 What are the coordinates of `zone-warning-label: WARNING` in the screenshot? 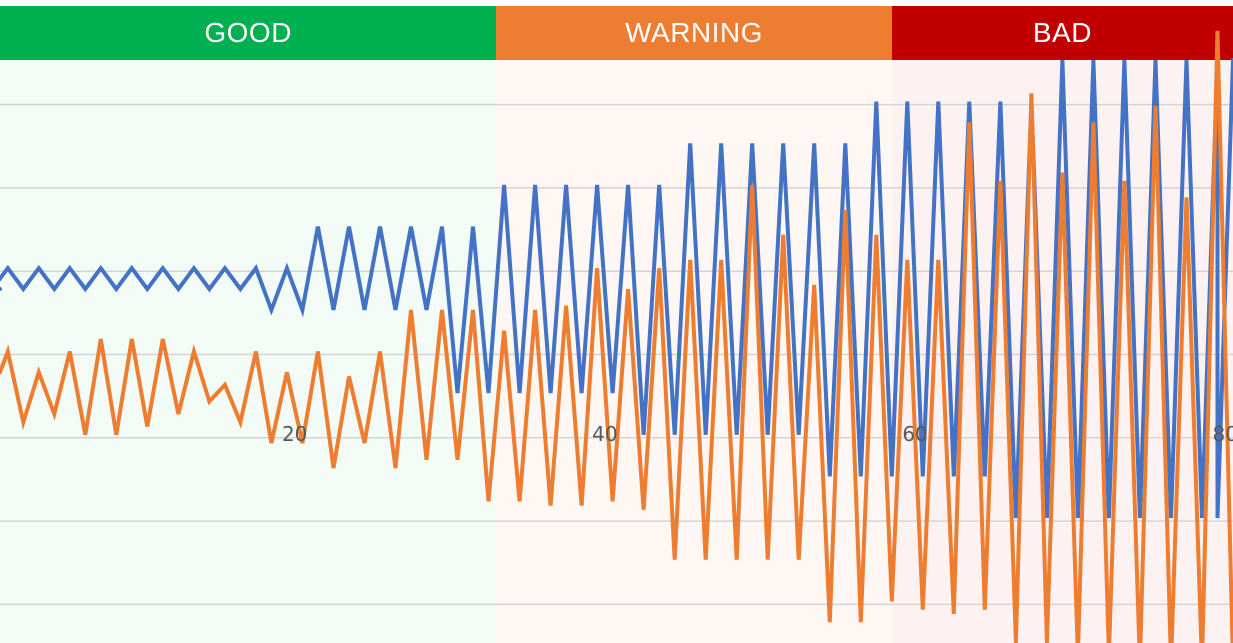 It's located at (694, 32).